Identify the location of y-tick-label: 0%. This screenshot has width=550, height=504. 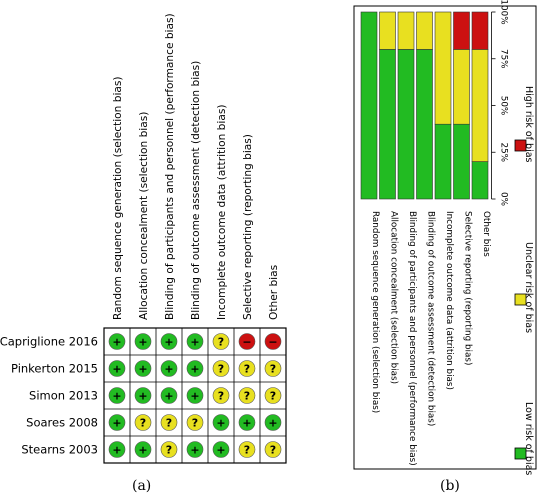
(504, 199).